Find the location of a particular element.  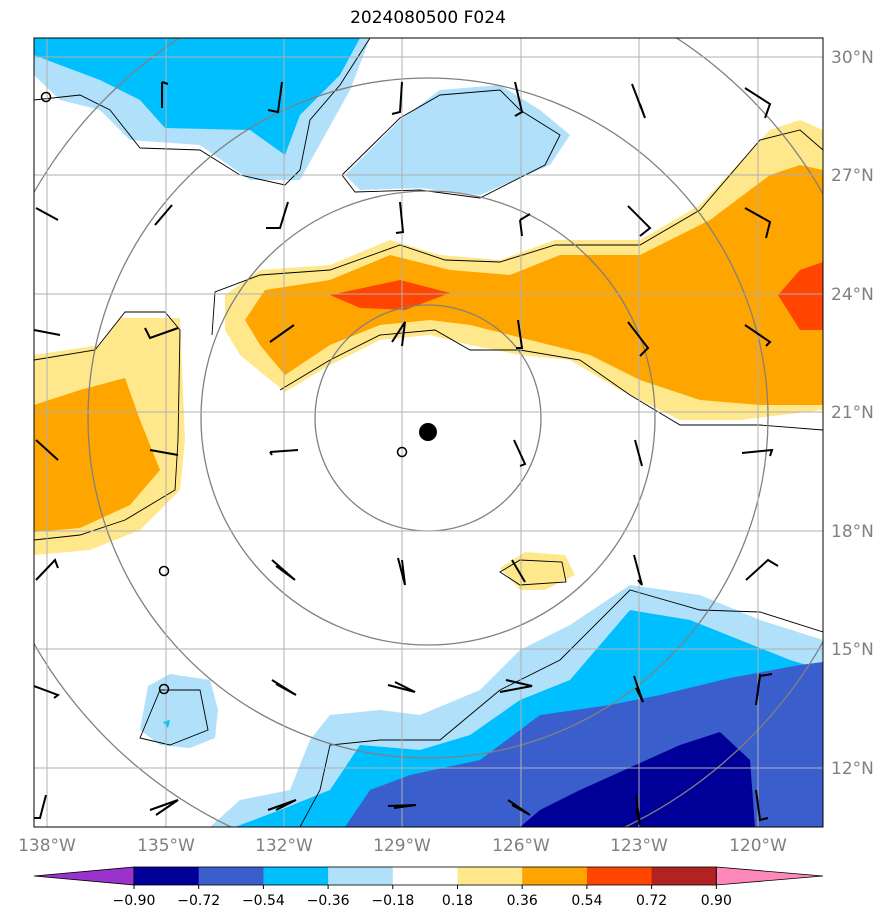

positive-anomaly-west-core is located at coordinates (97, 455).